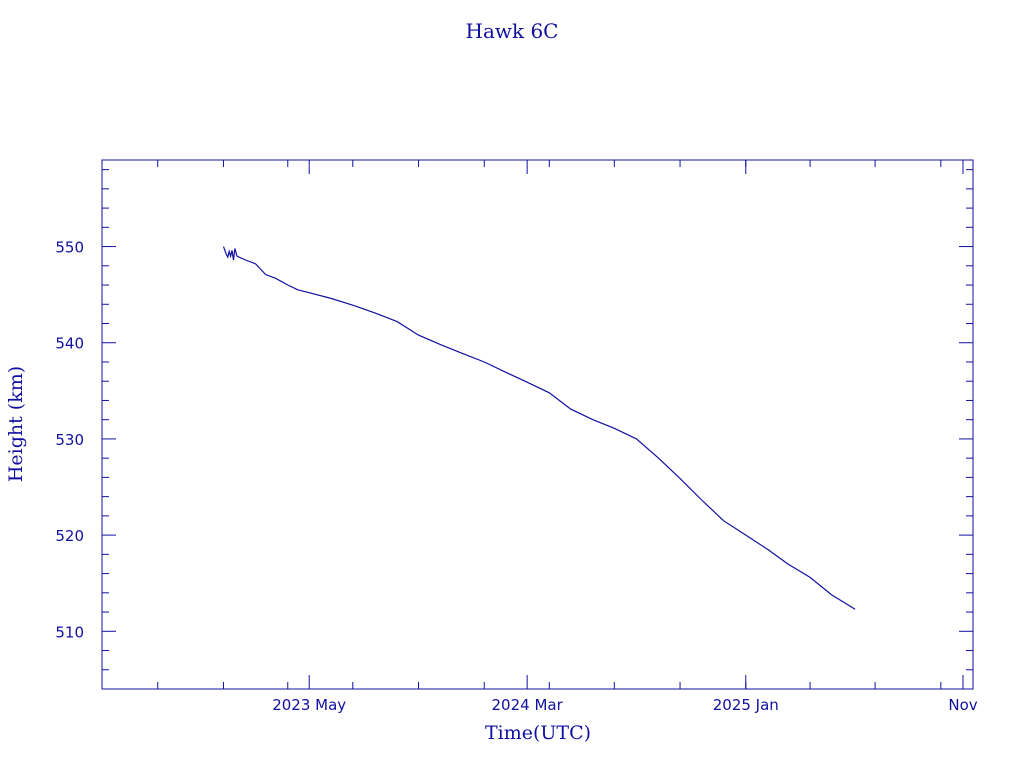 Image resolution: width=1024 pixels, height=768 pixels. I want to click on chart-title: Hawk 6C, so click(512, 31).